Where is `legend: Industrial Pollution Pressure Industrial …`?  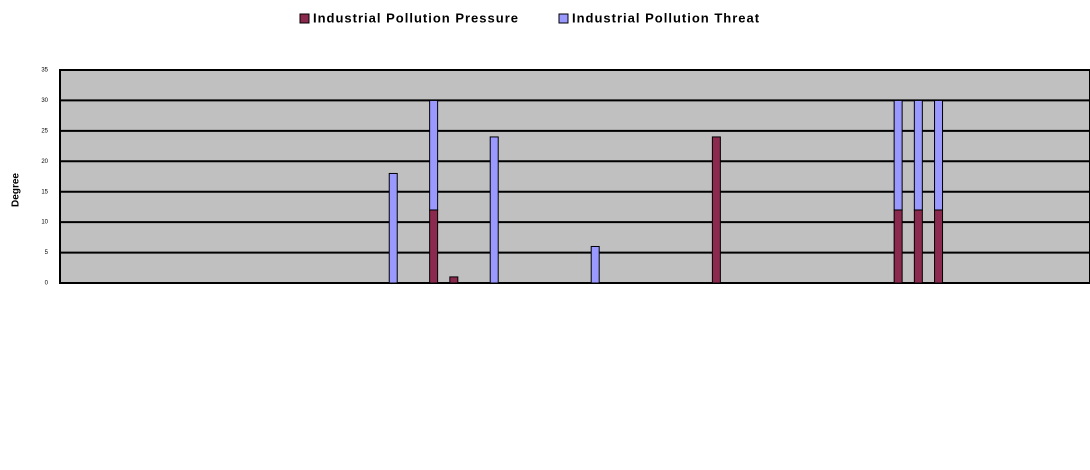
legend: Industrial Pollution Pressure Industrial … is located at coordinates (529, 17).